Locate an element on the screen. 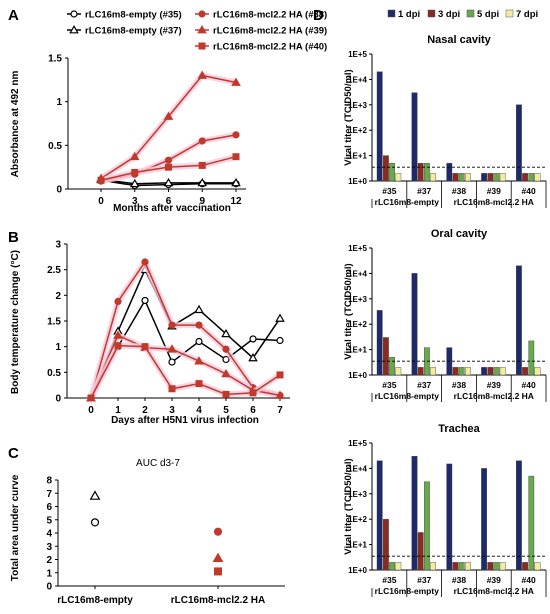 The image size is (550, 614). panel-c-title: AUC d3-7 is located at coordinates (158, 463).